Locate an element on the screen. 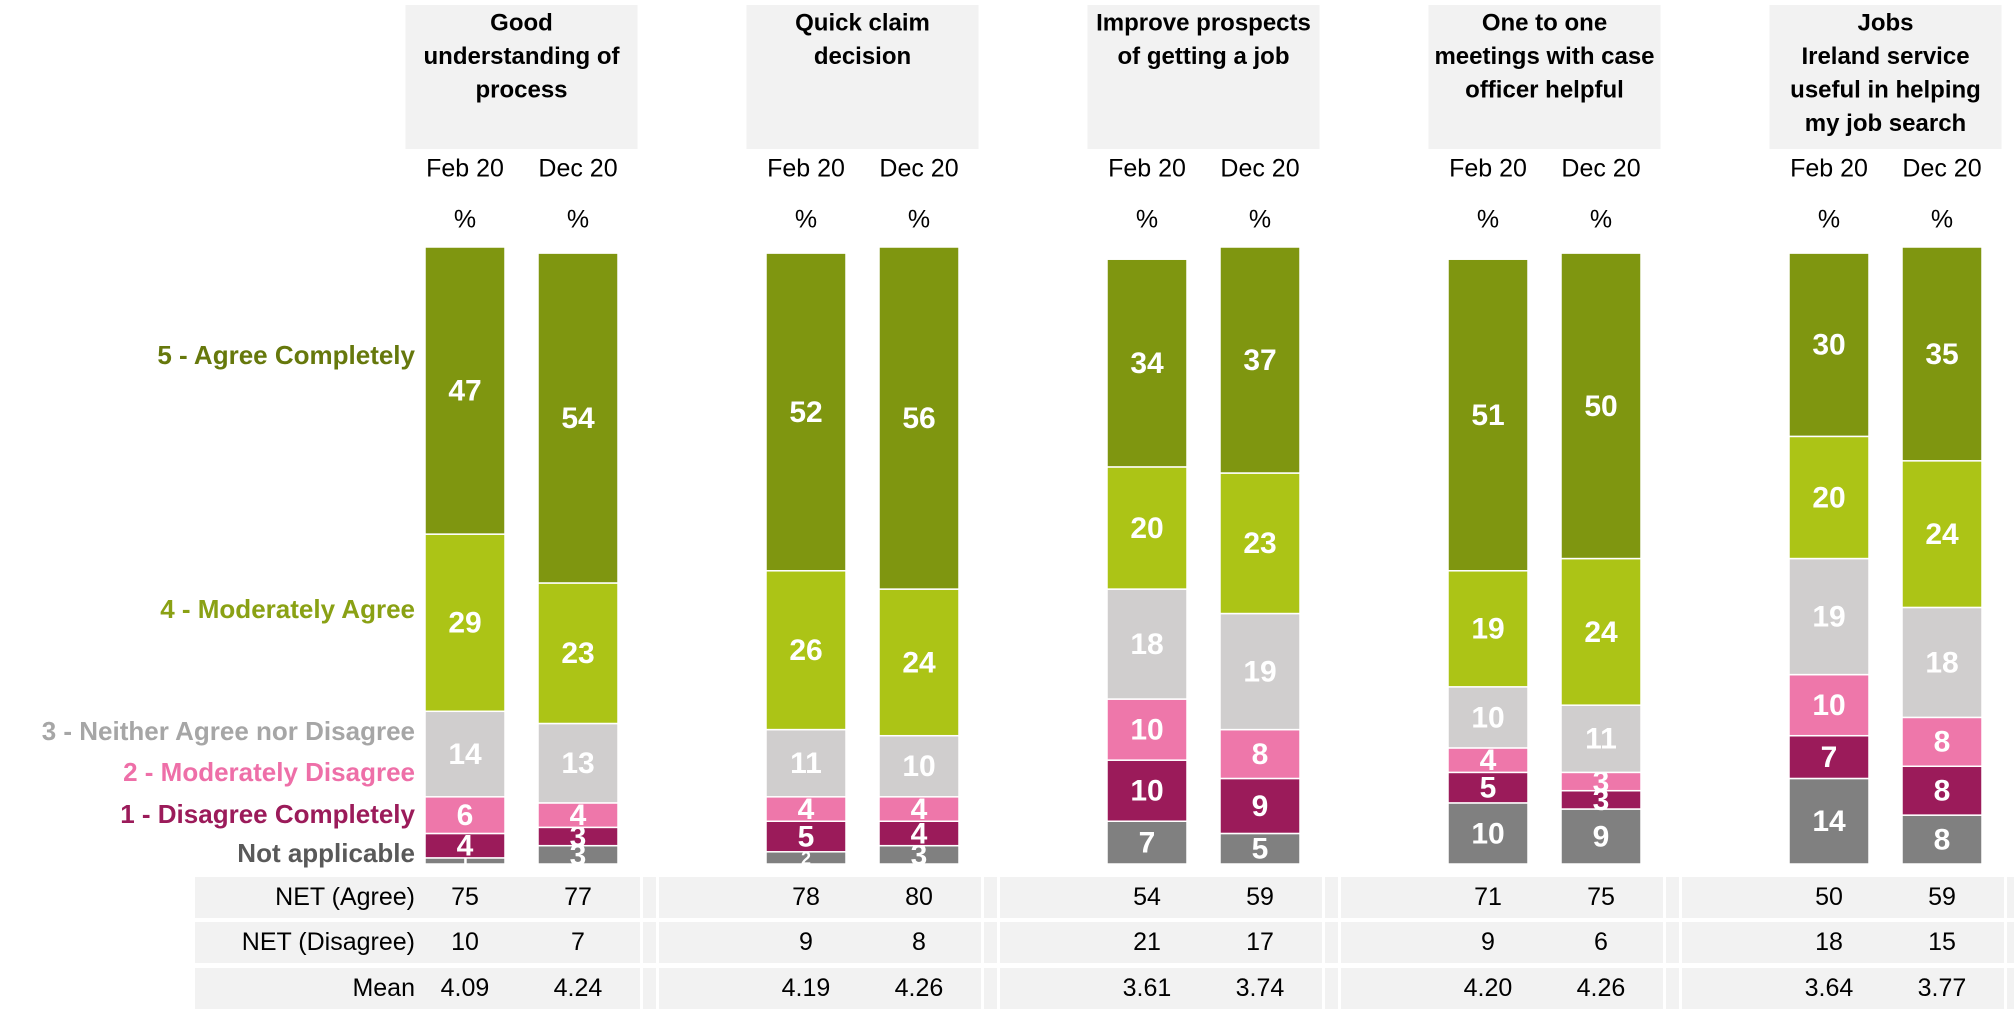 The width and height of the screenshot is (2014, 1010). group-title: One to one is located at coordinates (1544, 22).